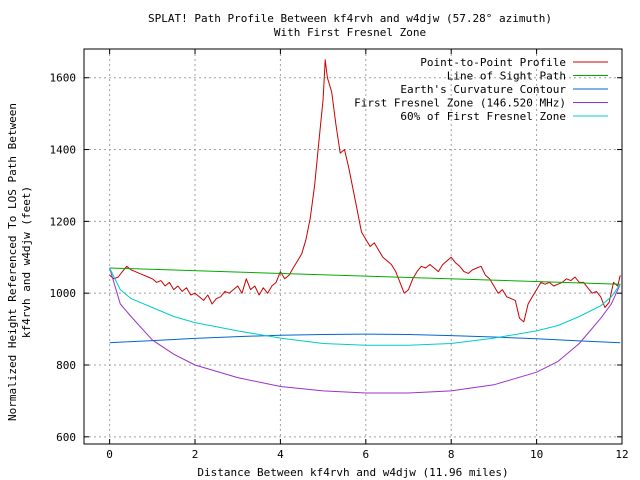 This screenshot has height=480, width=640. Describe the element at coordinates (195, 454) in the screenshot. I see `x-tick-label: 2` at that location.